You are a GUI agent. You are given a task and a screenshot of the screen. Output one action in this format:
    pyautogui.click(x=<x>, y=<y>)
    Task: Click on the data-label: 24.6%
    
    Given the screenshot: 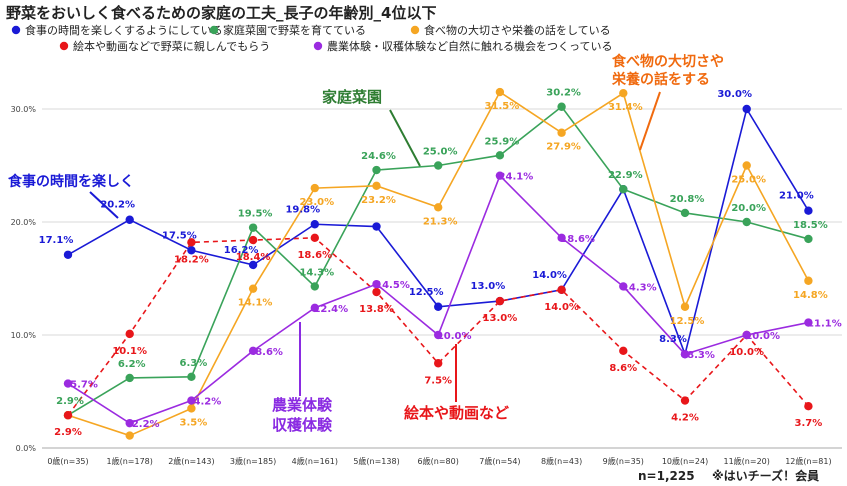 What is the action you would take?
    pyautogui.click(x=378, y=156)
    